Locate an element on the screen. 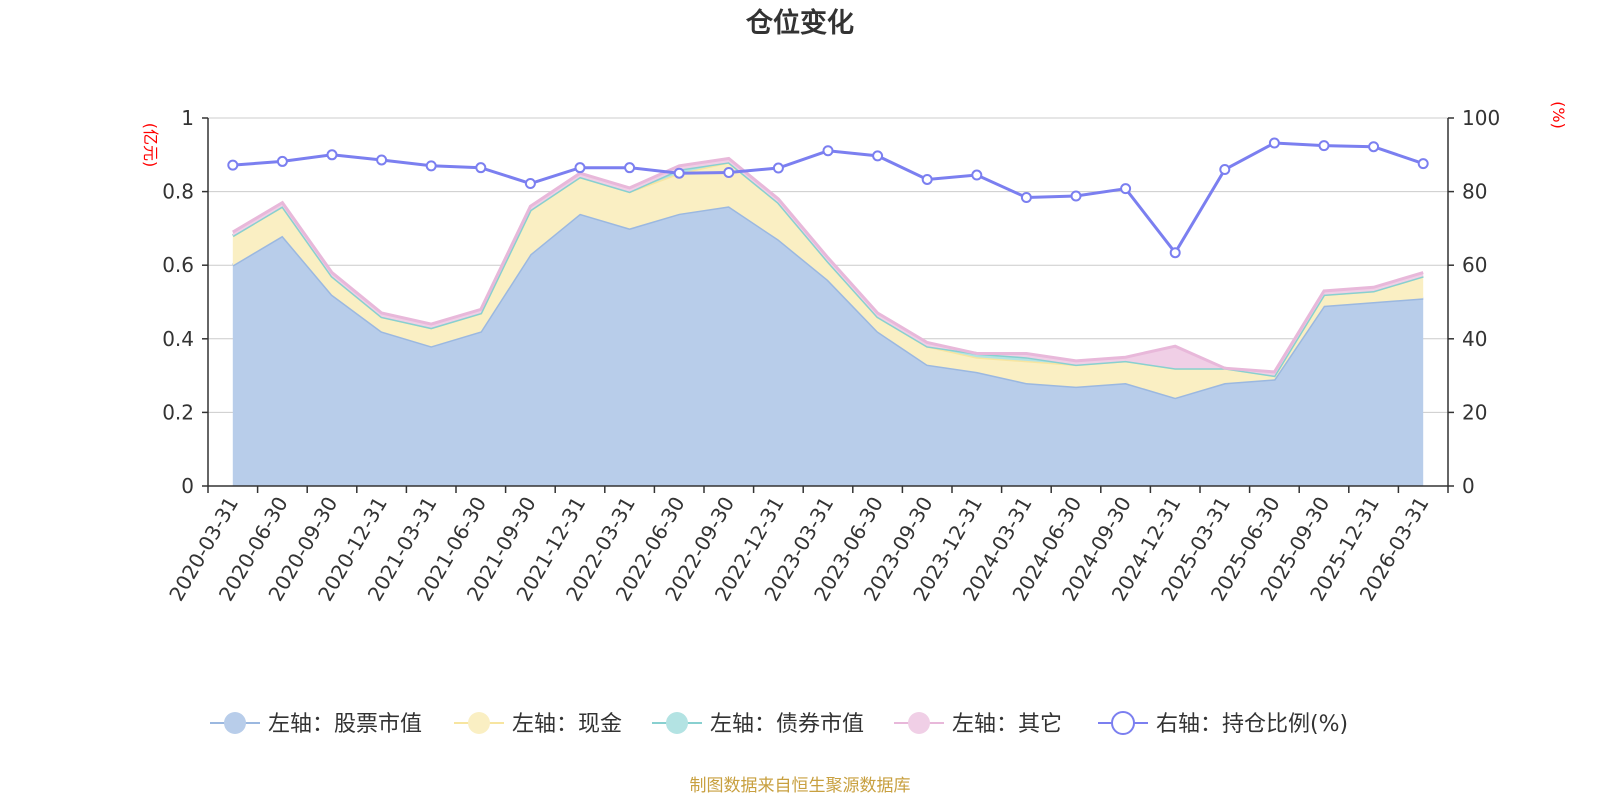  legend: 左轴：股票市值 左轴：现金 左轴：债券市值 左轴：其它 右轴：持仓比例(%) is located at coordinates (779, 724).